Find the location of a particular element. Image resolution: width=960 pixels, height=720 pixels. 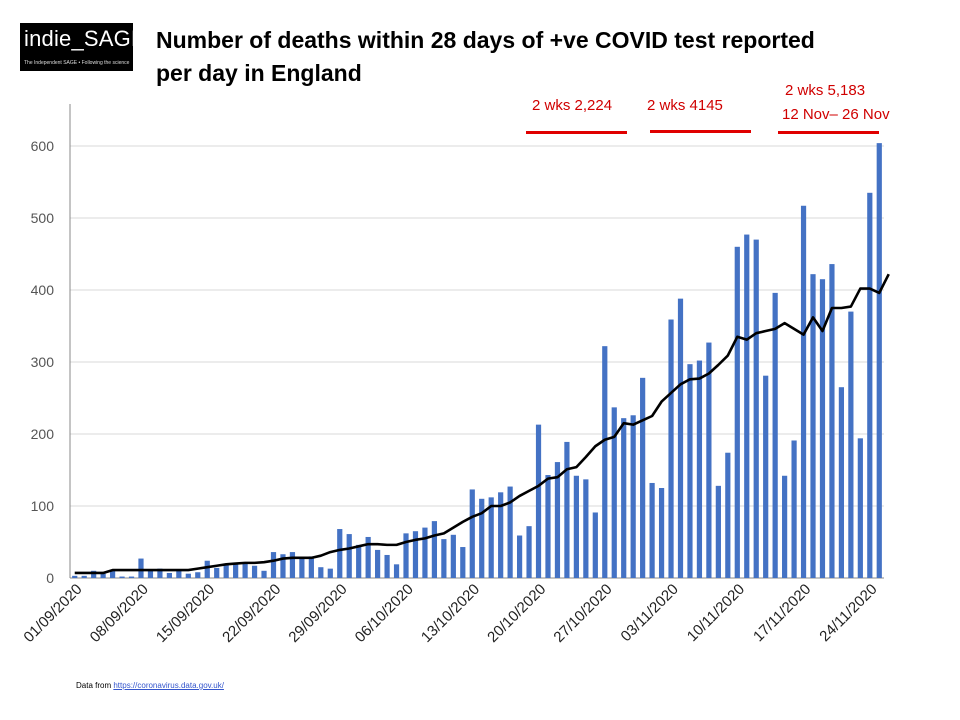

x-tick-label: 22/09/2020 is located at coordinates (251, 613).